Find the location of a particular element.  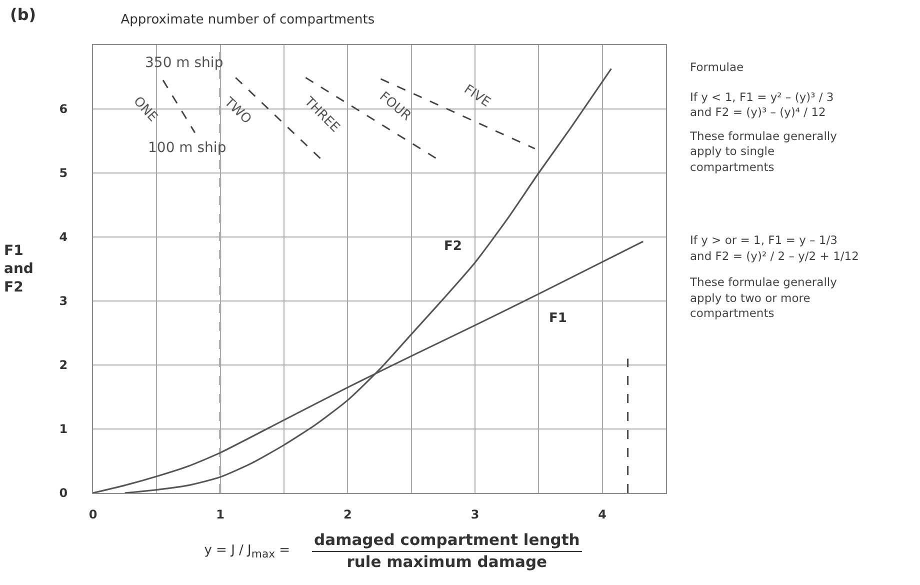

y-tick-label: 5 is located at coordinates (63, 173).